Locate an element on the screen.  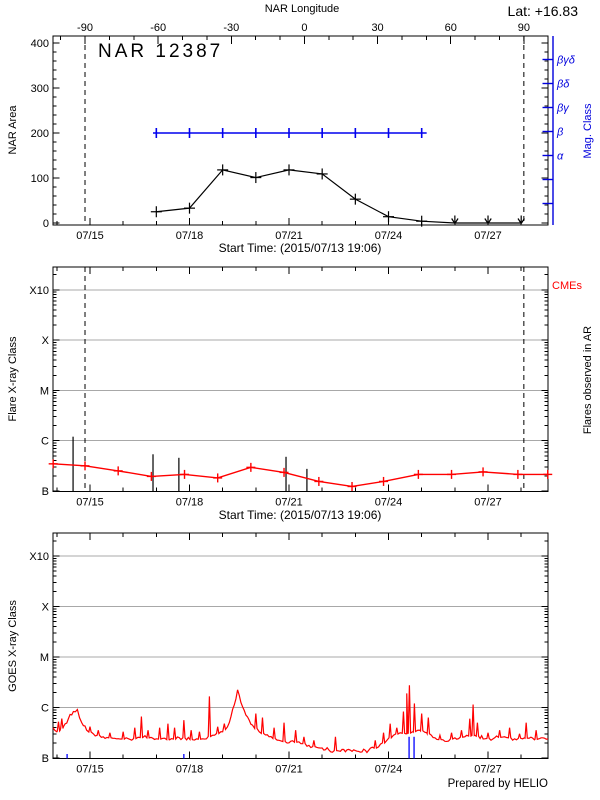
area-tick-label: 300 is located at coordinates (40, 89).